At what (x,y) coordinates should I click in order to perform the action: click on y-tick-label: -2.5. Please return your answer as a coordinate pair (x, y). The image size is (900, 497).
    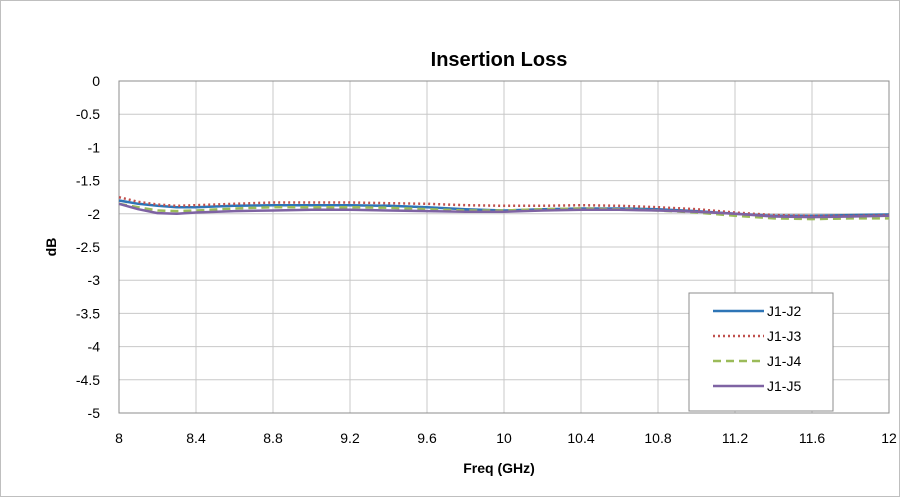
    Looking at the image, I should click on (88, 247).